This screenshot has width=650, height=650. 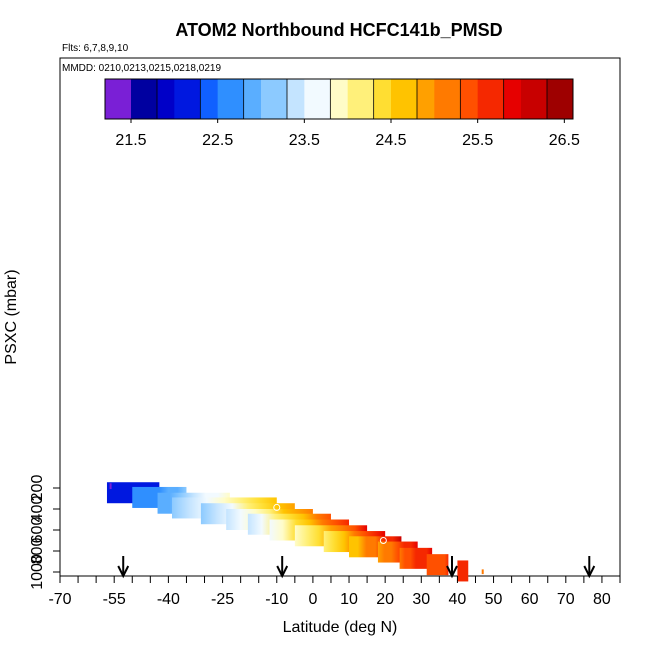 I want to click on data-marks, so click(x=345, y=531).